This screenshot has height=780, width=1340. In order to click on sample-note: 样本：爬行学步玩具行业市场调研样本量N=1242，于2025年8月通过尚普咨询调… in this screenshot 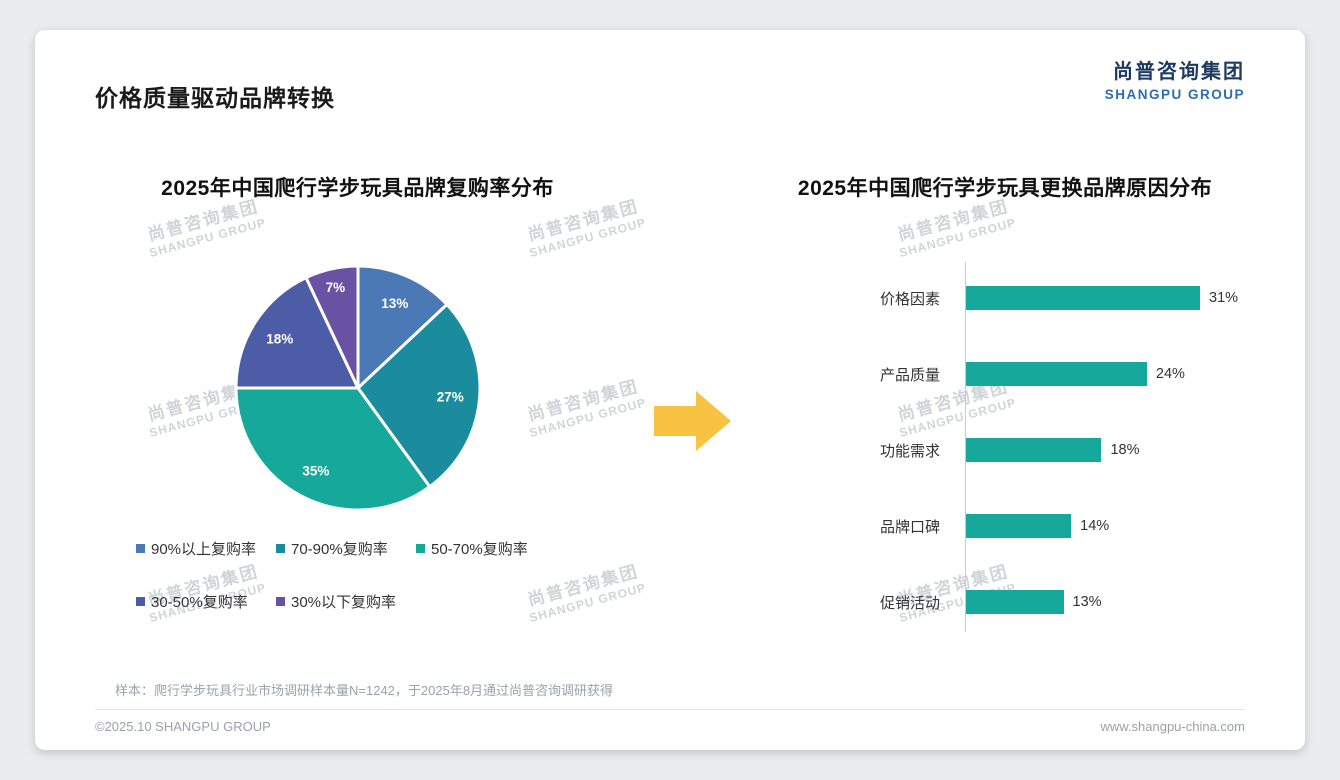, I will do `click(364, 690)`.